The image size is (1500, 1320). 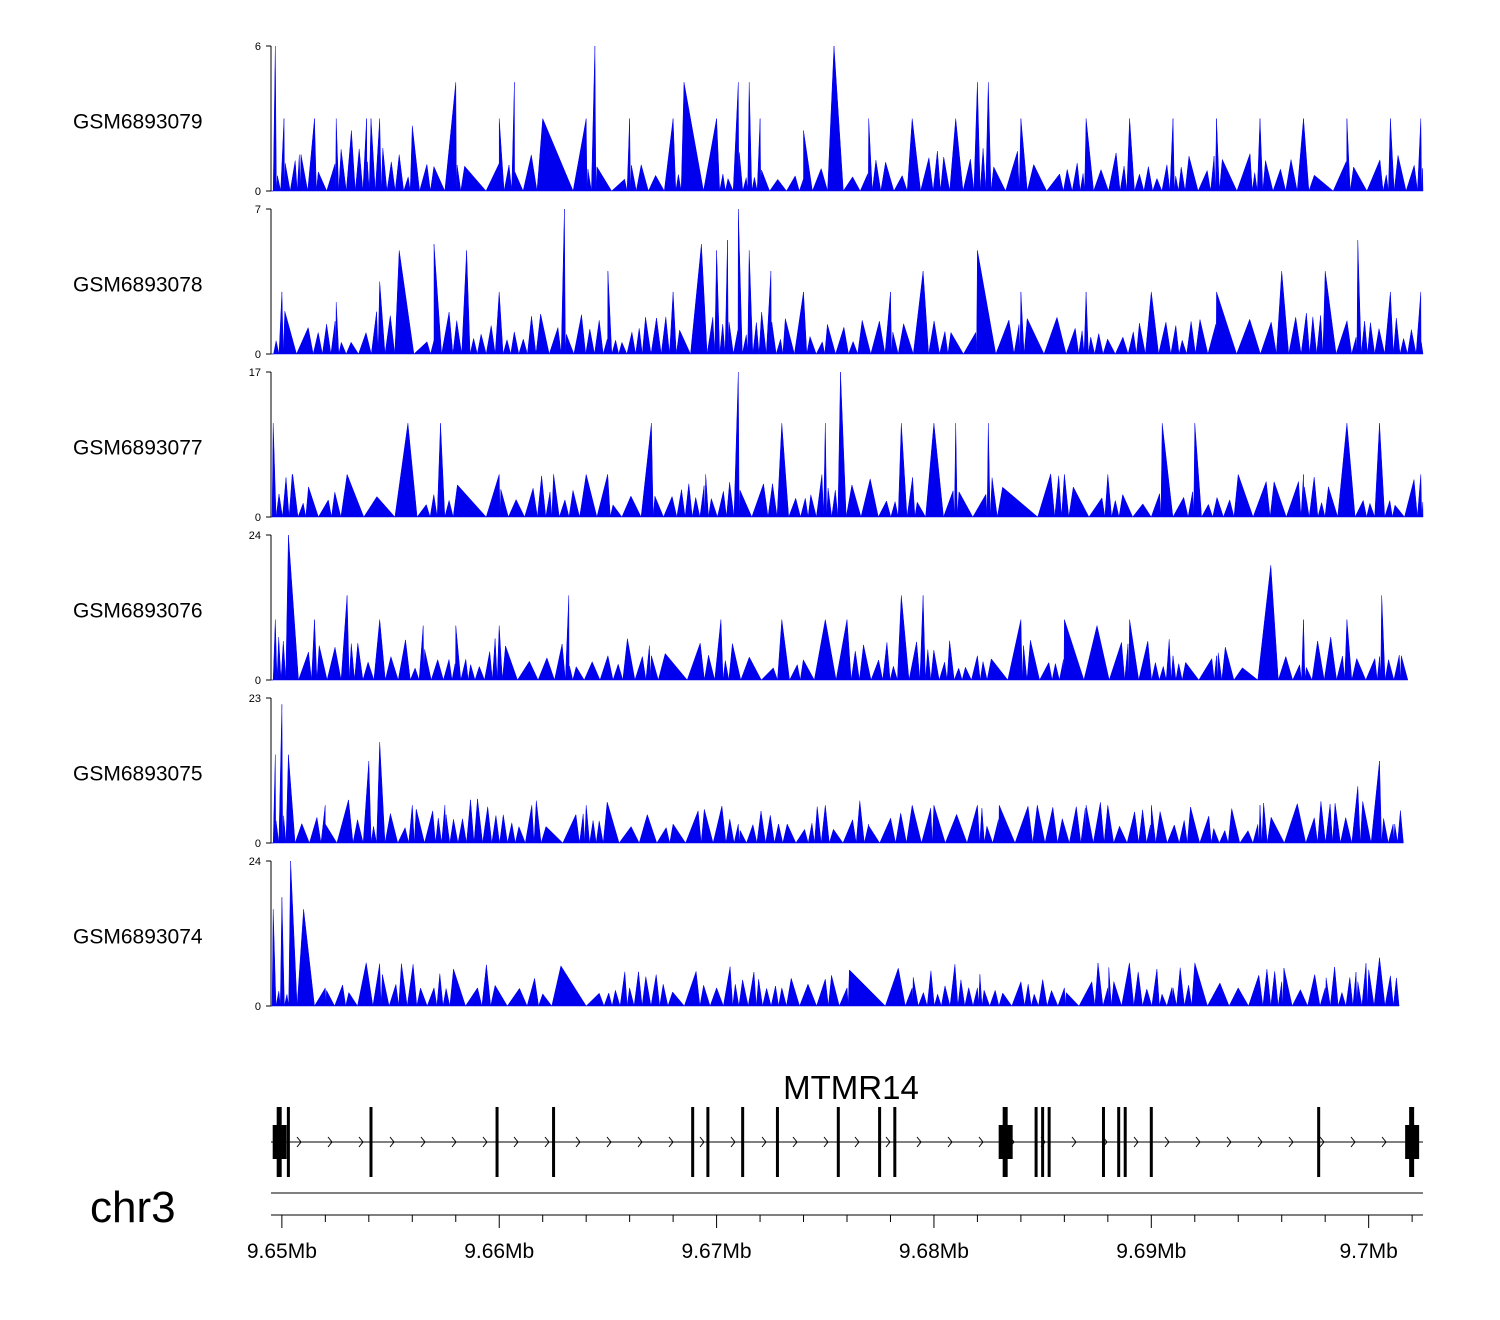 I want to click on genome-axis: chr3 9.65Mb 9.66Mb 9.67Mb 9.68Mb 9.69Mb 9.7Mb, so click(x=756, y=1223).